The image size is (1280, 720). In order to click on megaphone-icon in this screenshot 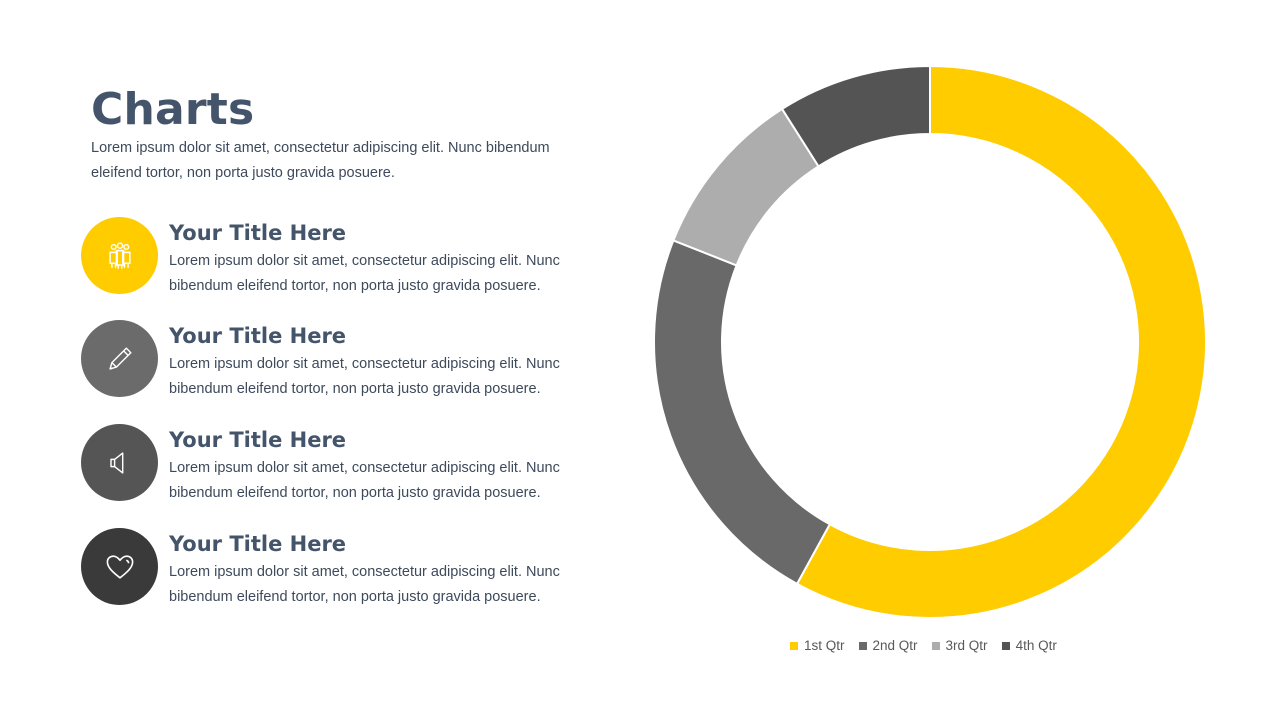, I will do `click(116, 462)`.